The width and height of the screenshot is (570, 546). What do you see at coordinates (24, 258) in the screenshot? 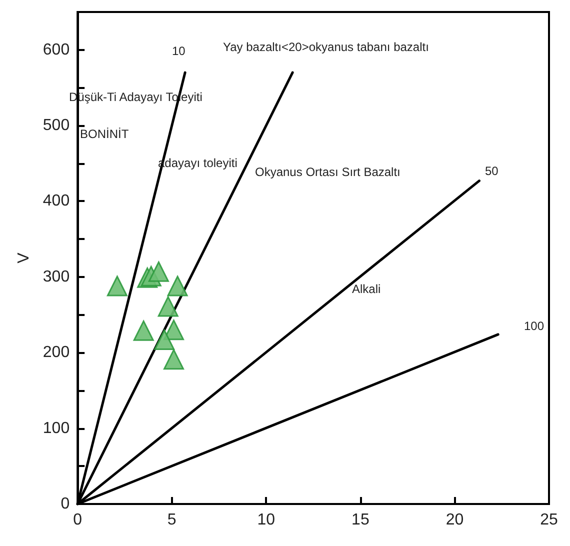
I see `y-axis-title: V` at bounding box center [24, 258].